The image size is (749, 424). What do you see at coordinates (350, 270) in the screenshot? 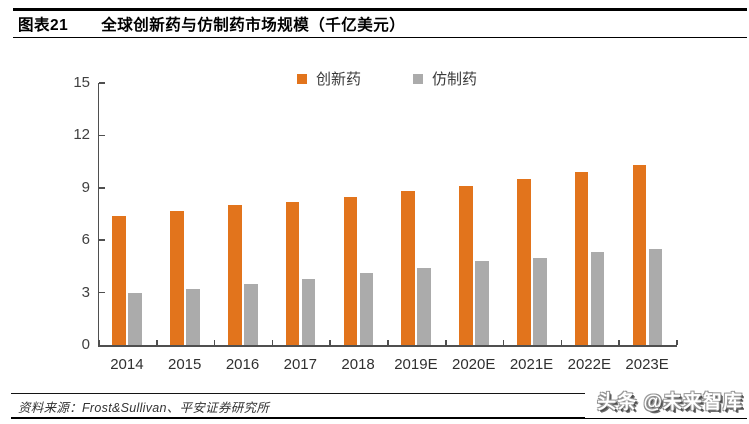
I see `bar-innovative-2018` at bounding box center [350, 270].